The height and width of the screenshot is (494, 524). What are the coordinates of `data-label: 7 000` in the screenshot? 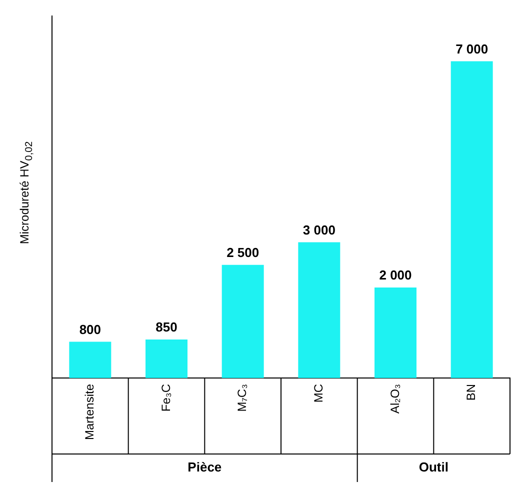 It's located at (472, 48).